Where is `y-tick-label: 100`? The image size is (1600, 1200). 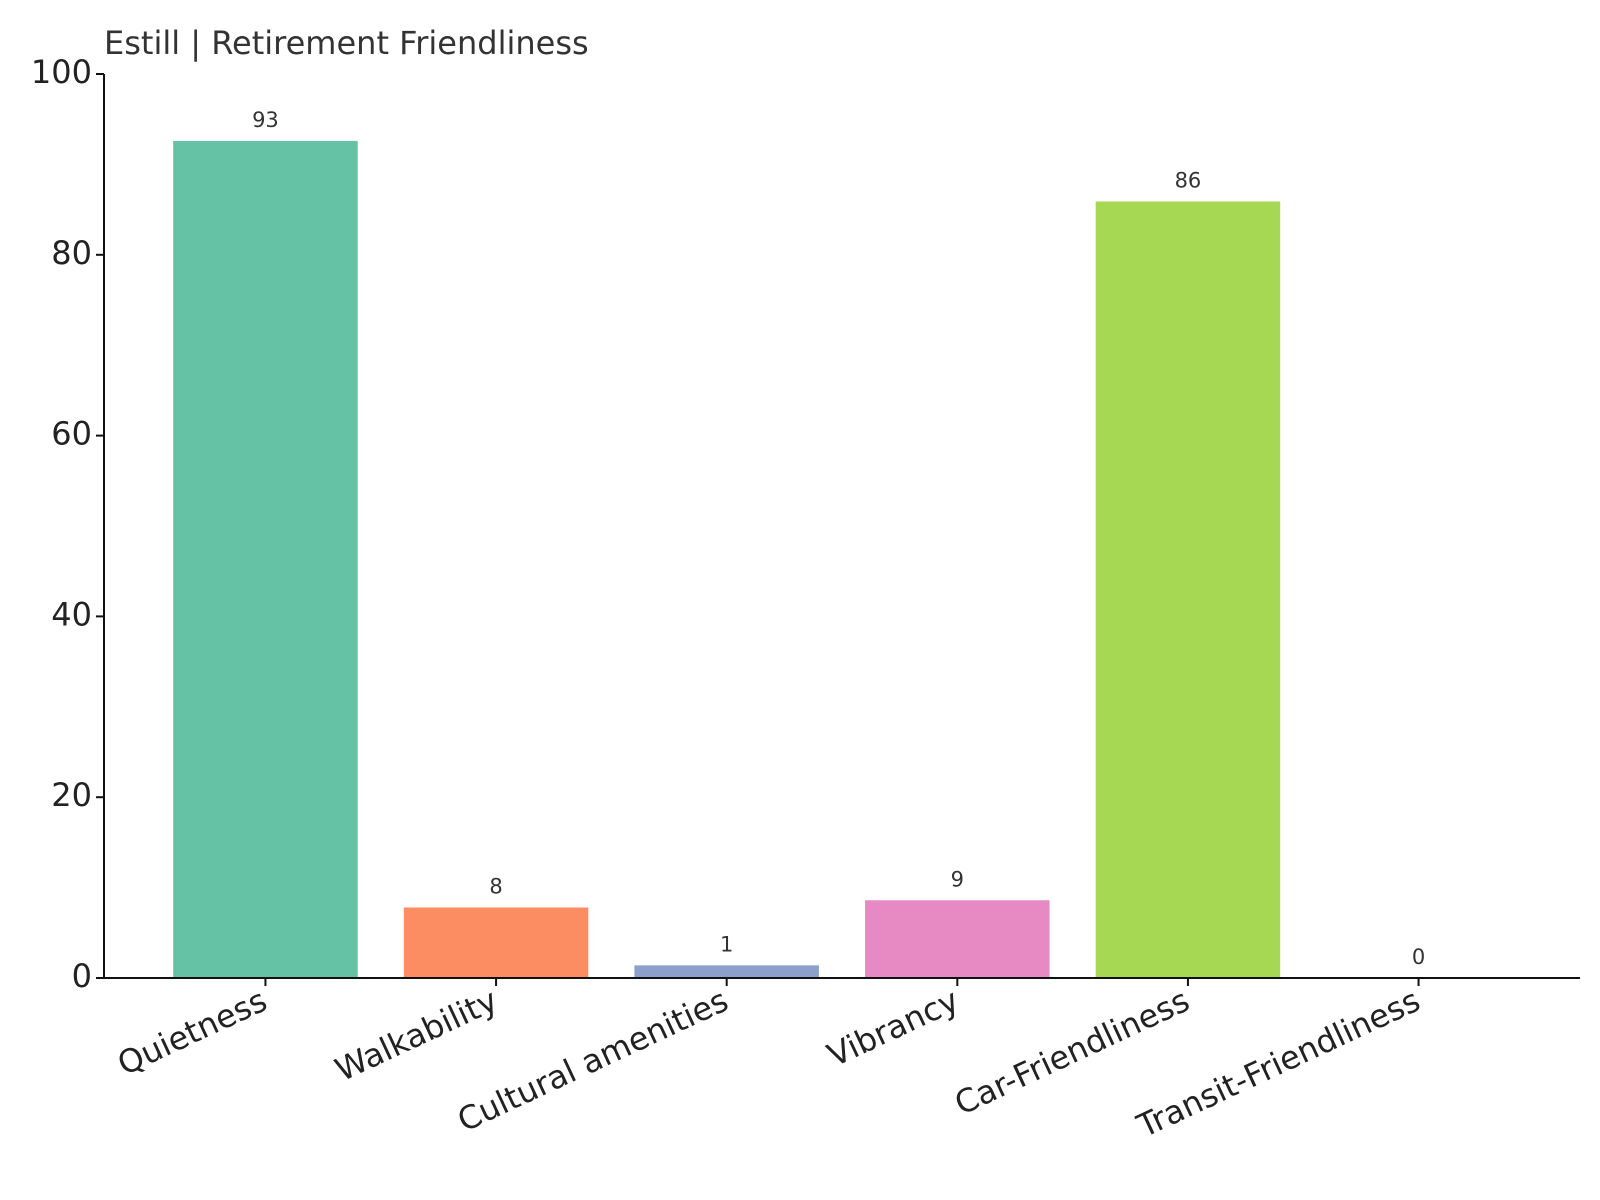
y-tick-label: 100 is located at coordinates (61, 72).